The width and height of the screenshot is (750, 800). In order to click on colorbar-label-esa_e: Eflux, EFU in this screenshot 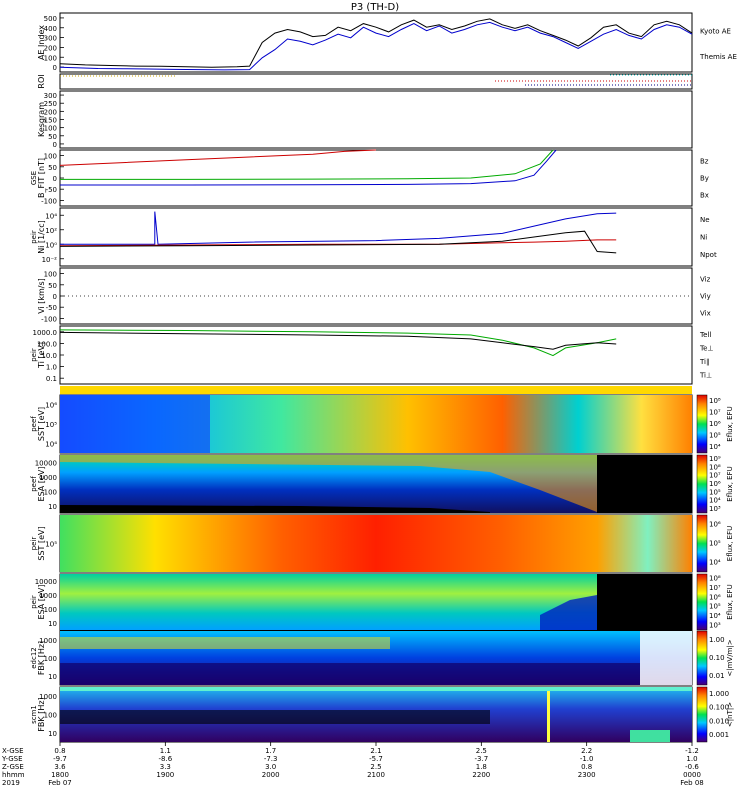, I will do `click(730, 483)`.